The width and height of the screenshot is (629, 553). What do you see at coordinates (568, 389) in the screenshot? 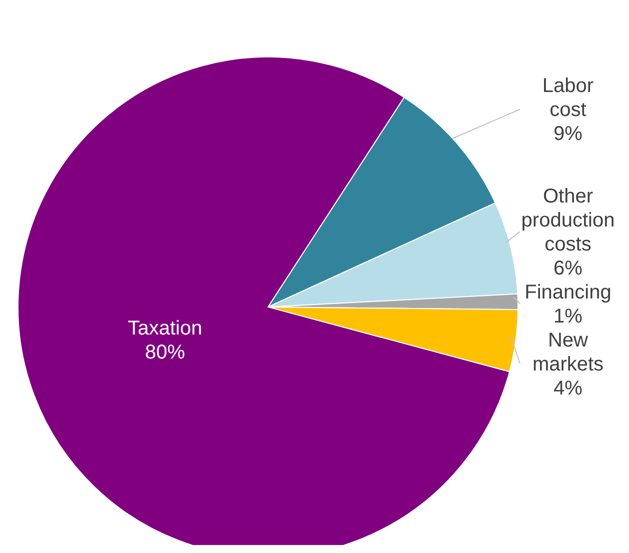
I see `data-label: 4%` at bounding box center [568, 389].